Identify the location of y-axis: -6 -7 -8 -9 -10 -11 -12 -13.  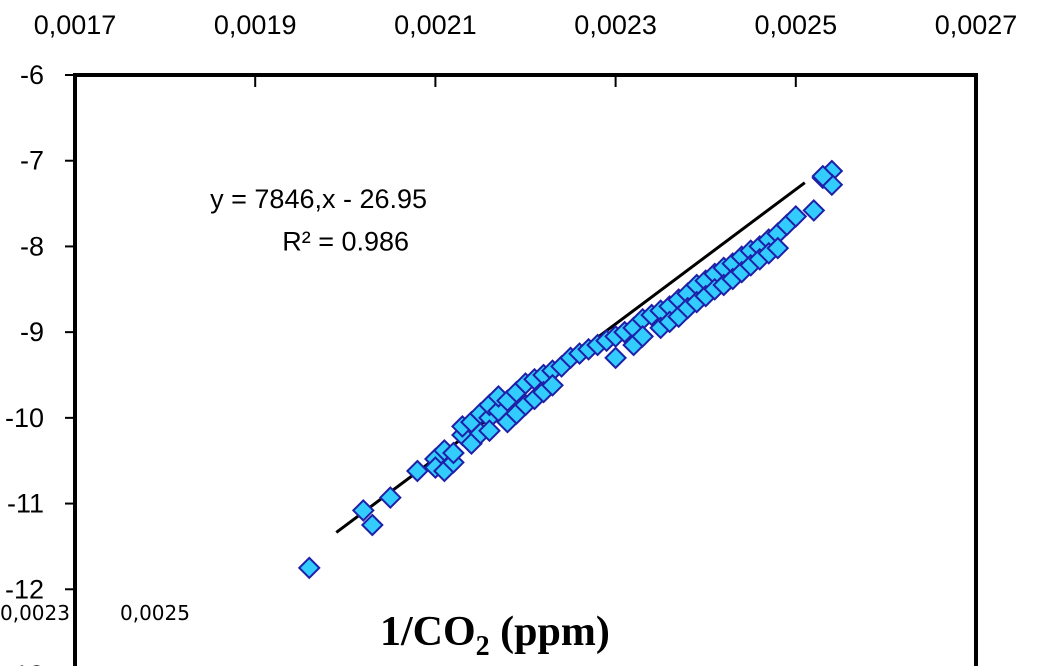
(40, 363).